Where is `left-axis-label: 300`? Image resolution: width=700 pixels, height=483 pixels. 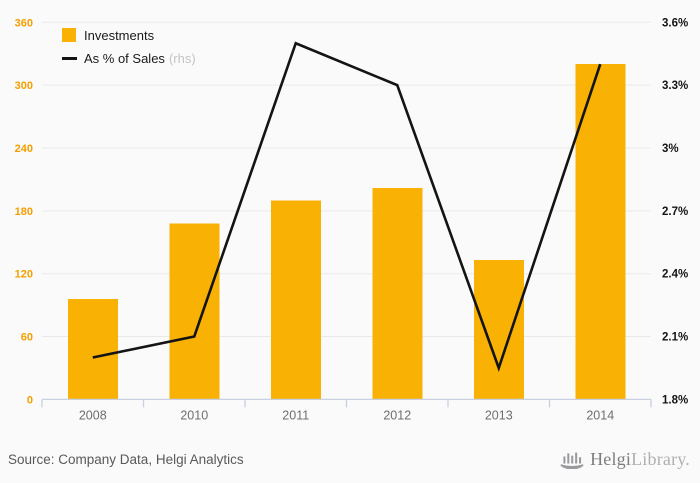
left-axis-label: 300 is located at coordinates (24, 86).